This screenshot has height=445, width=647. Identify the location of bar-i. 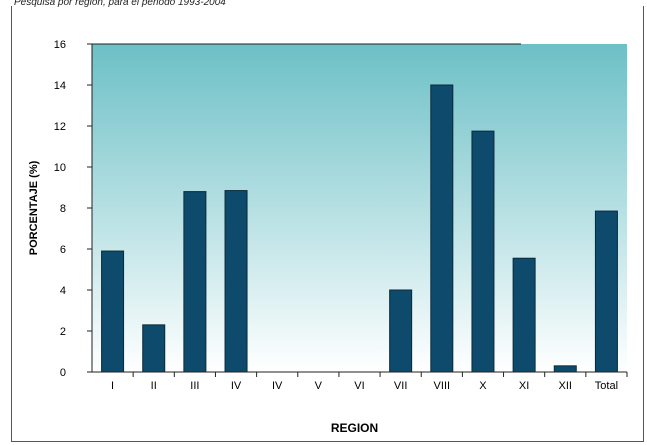
(113, 311).